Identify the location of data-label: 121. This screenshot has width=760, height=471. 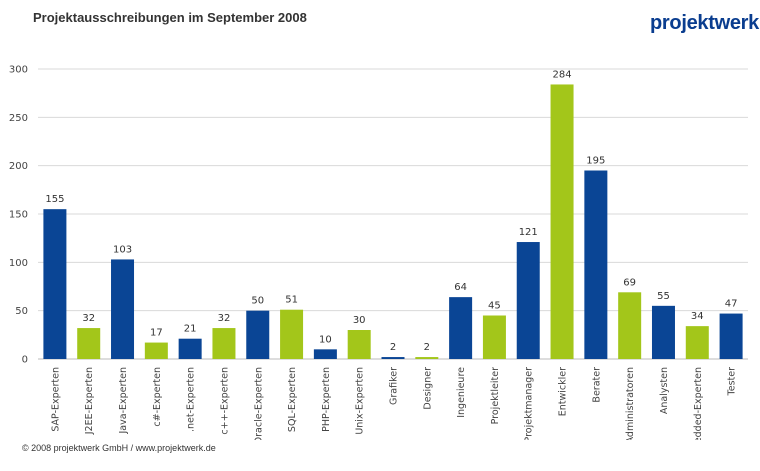
(528, 232).